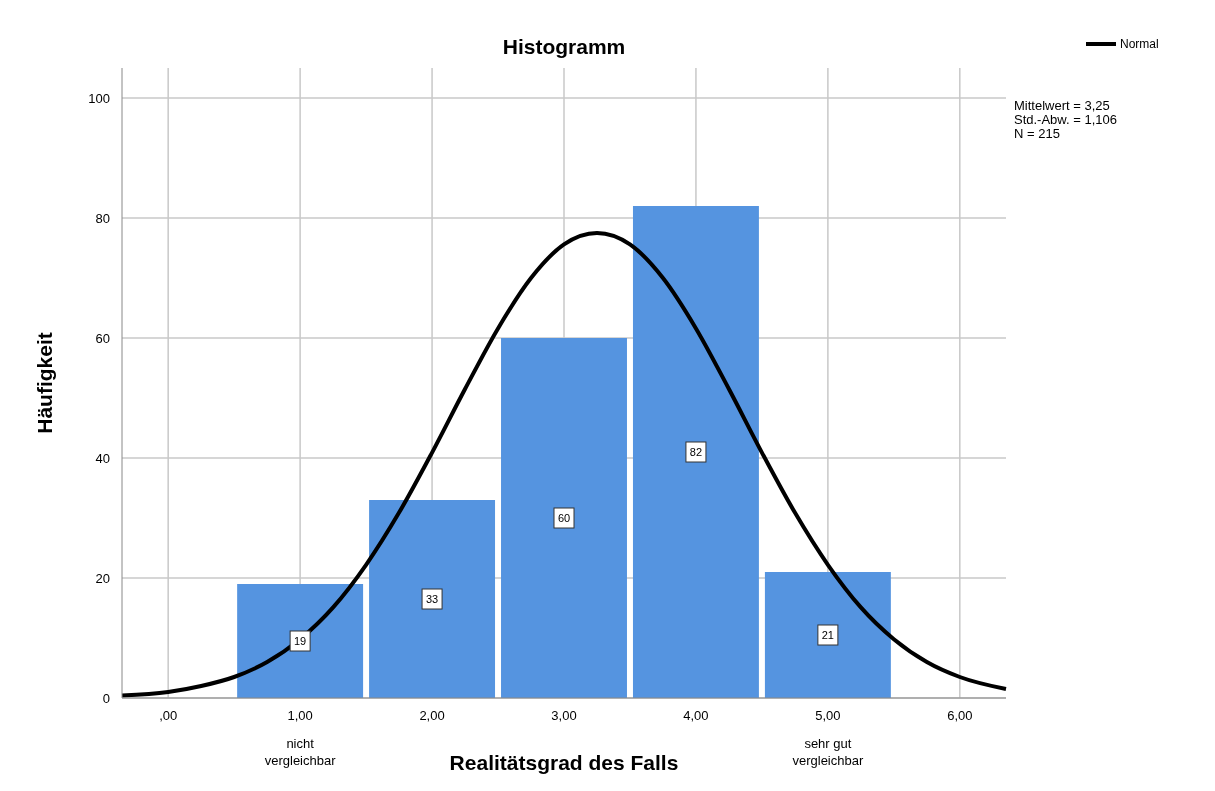  What do you see at coordinates (1139, 44) in the screenshot?
I see `legend-label: Normal` at bounding box center [1139, 44].